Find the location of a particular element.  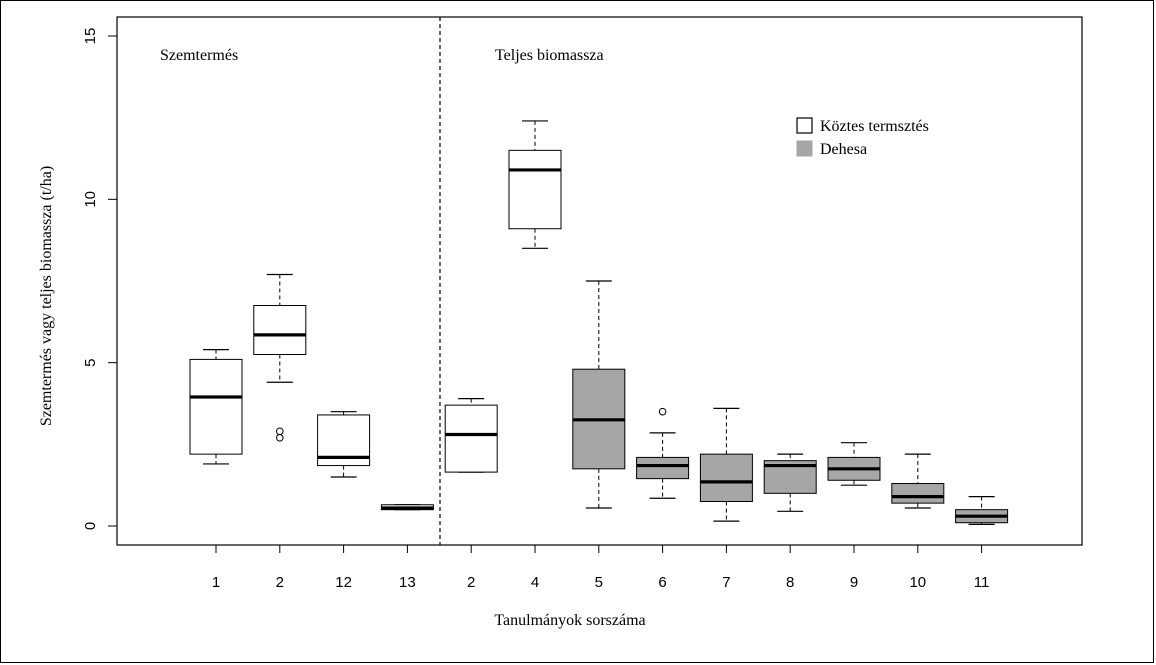

x-tick-label: 8 is located at coordinates (790, 582).